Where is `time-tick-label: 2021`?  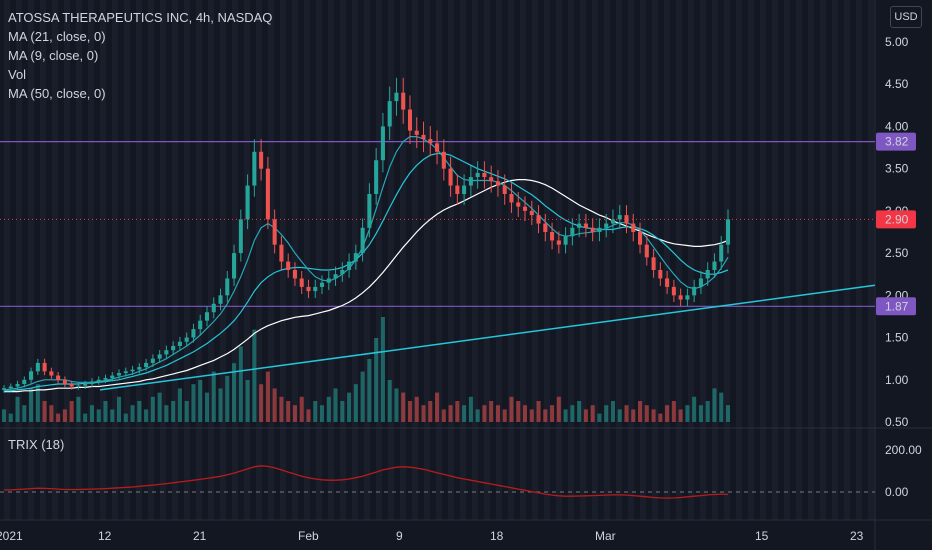
time-tick-label: 2021 is located at coordinates (11, 536).